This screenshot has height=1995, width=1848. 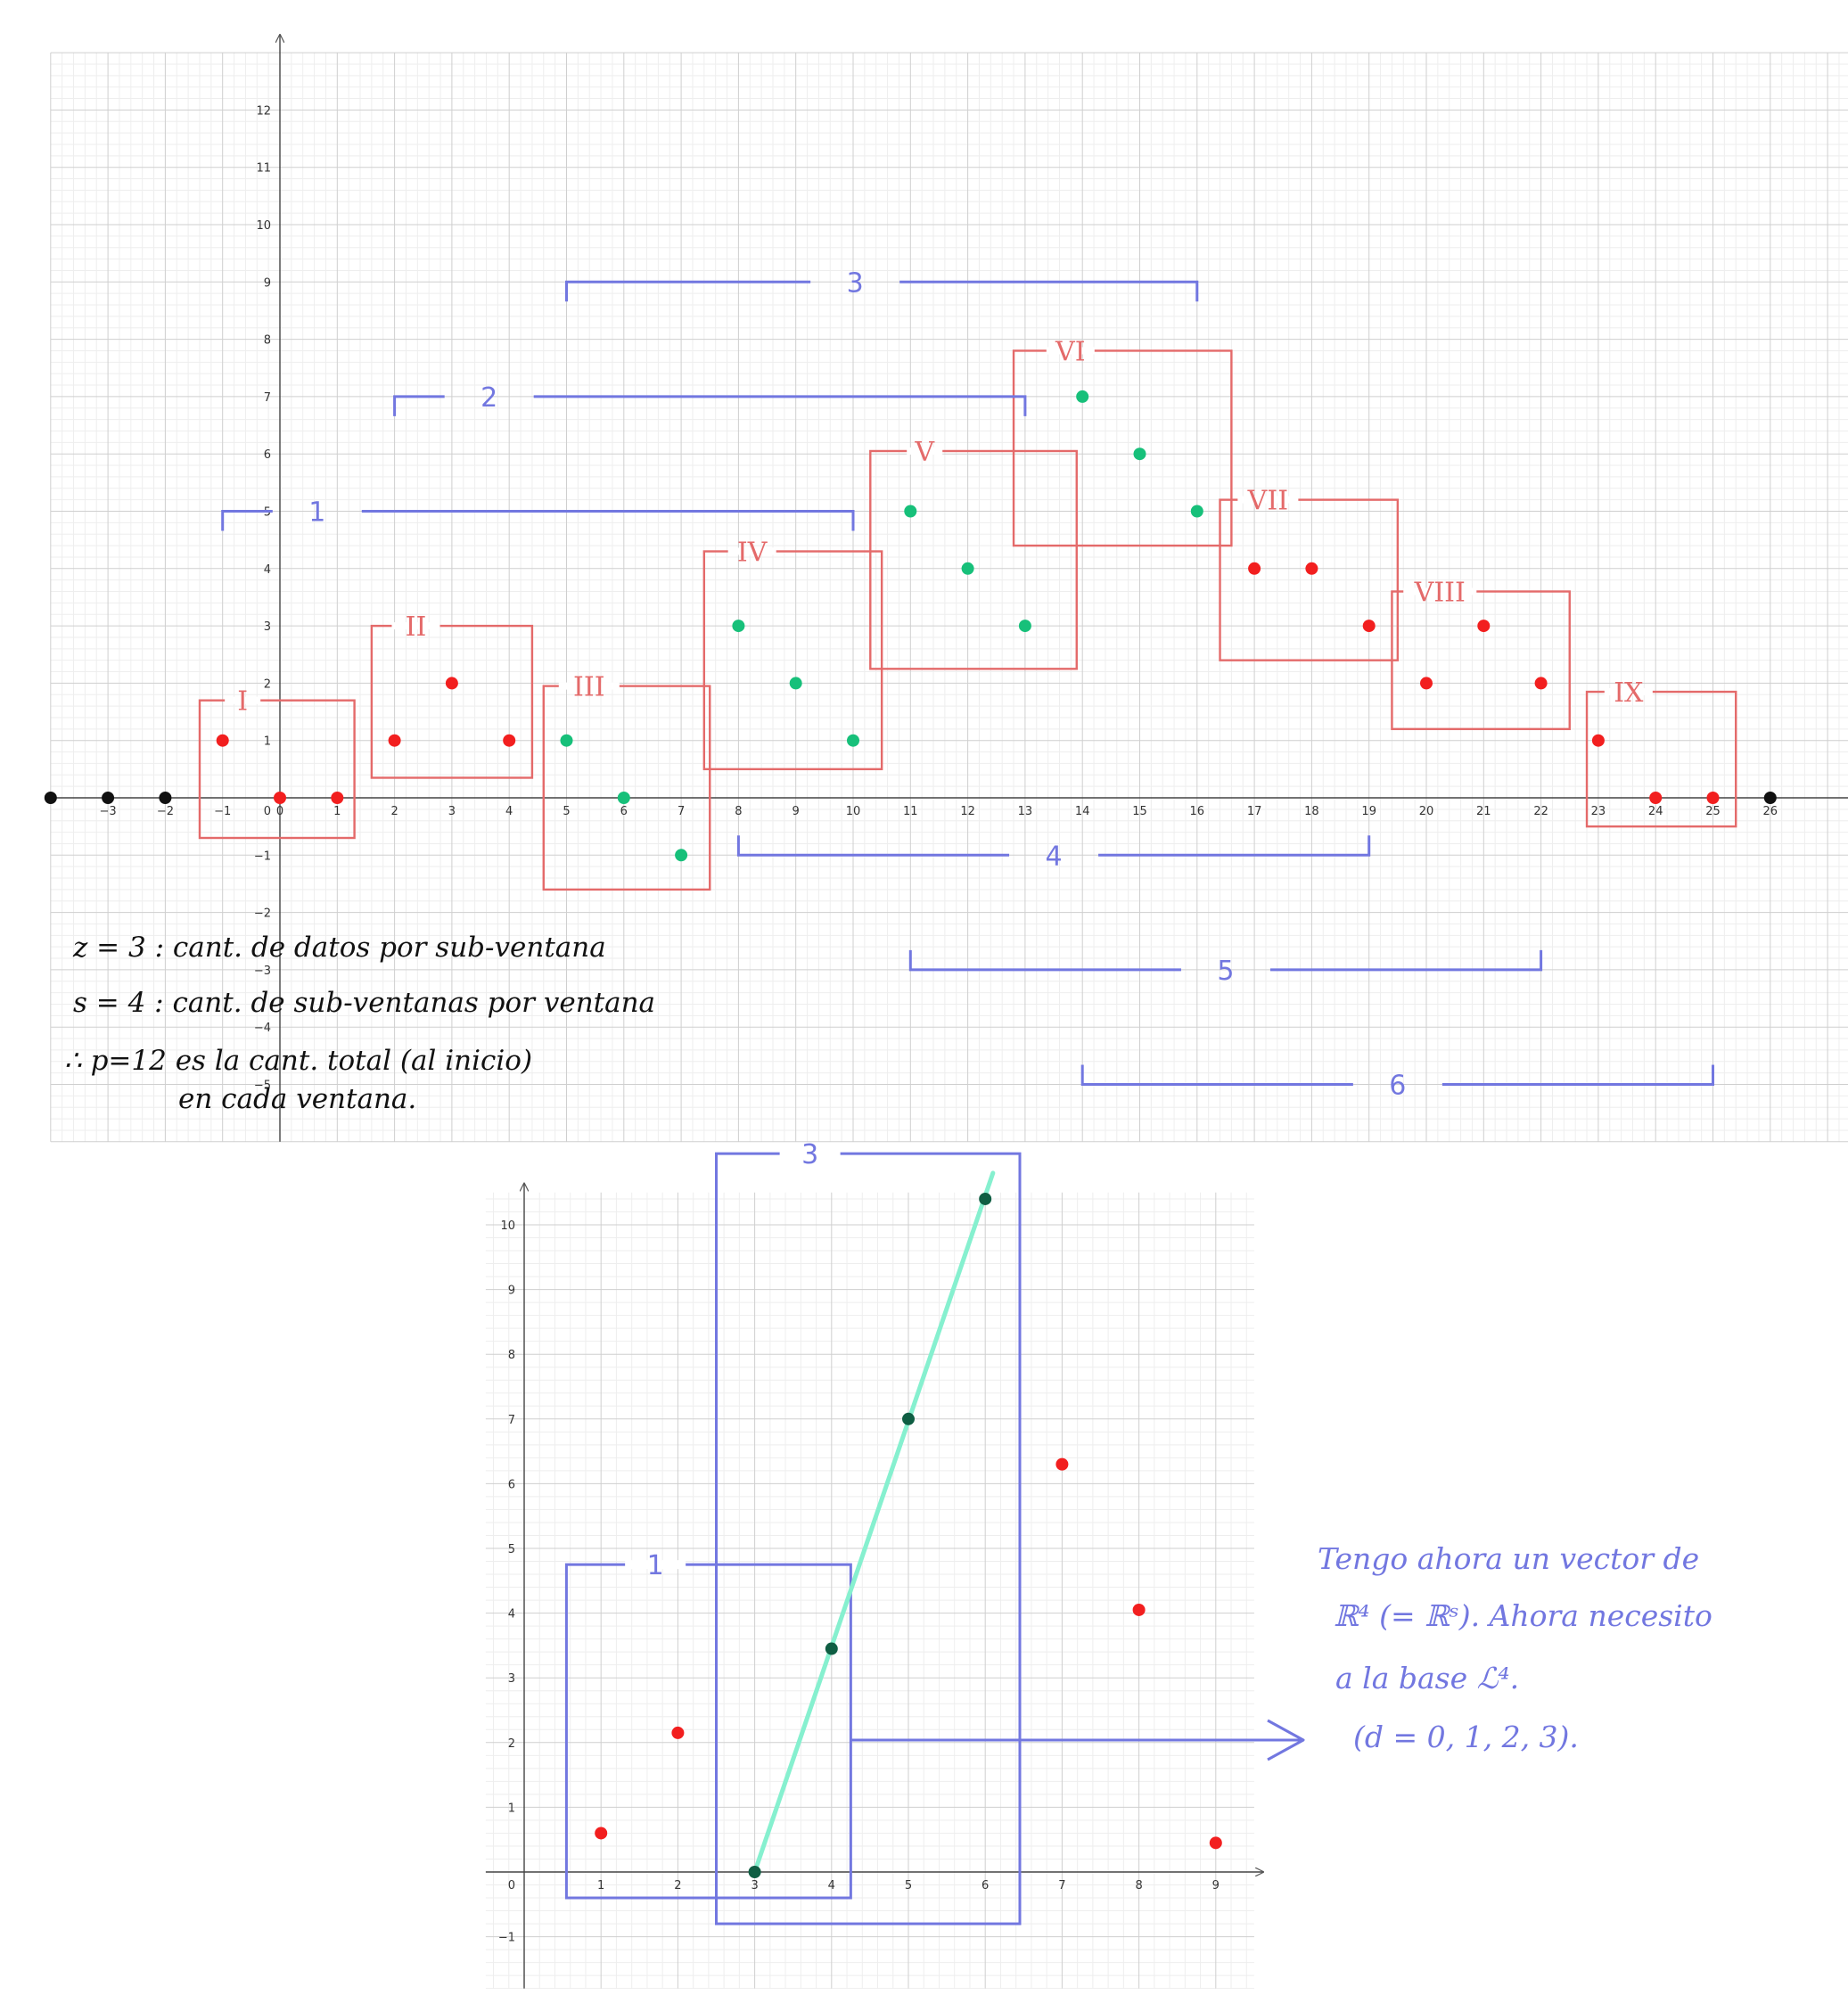 What do you see at coordinates (1483, 812) in the screenshot?
I see `top-x-tick-label: 21` at bounding box center [1483, 812].